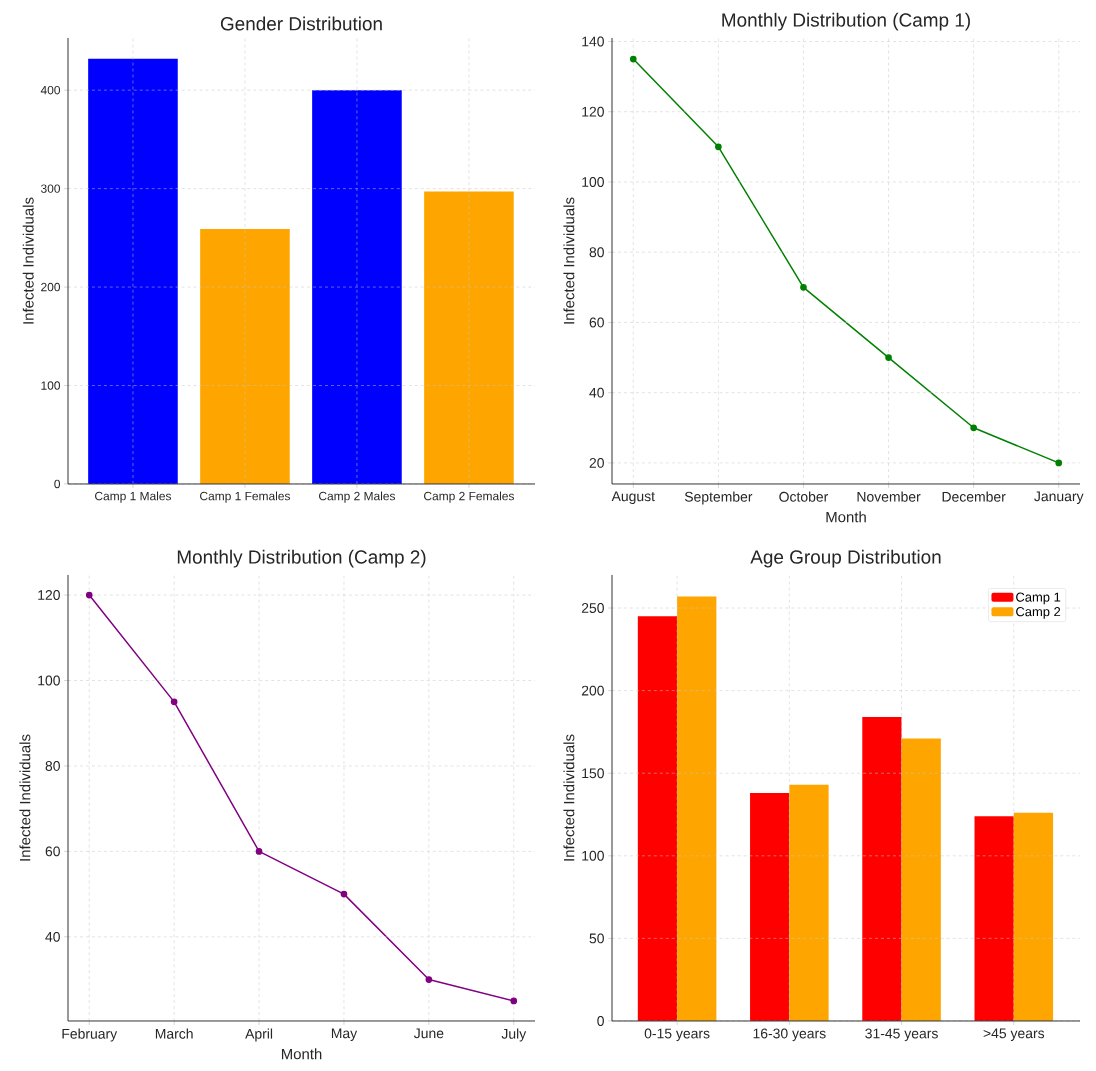 The image size is (1096, 1071). Describe the element at coordinates (718, 498) in the screenshot. I see `x-tick-label: September` at that location.